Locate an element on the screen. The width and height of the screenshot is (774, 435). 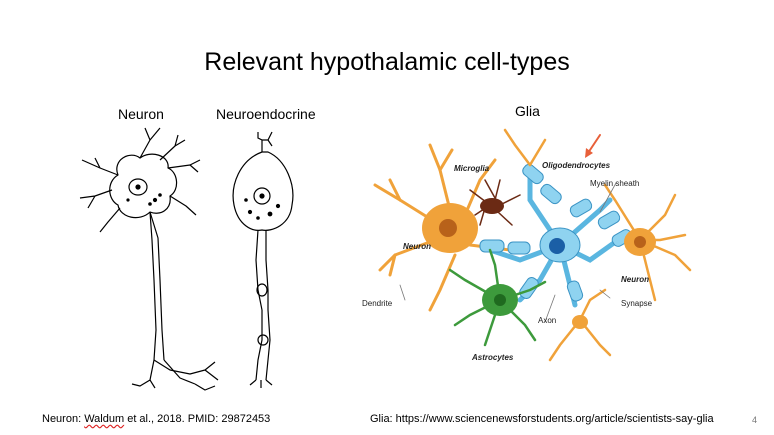
label-myelin-sheath: Myelin sheath is located at coordinates (615, 183).